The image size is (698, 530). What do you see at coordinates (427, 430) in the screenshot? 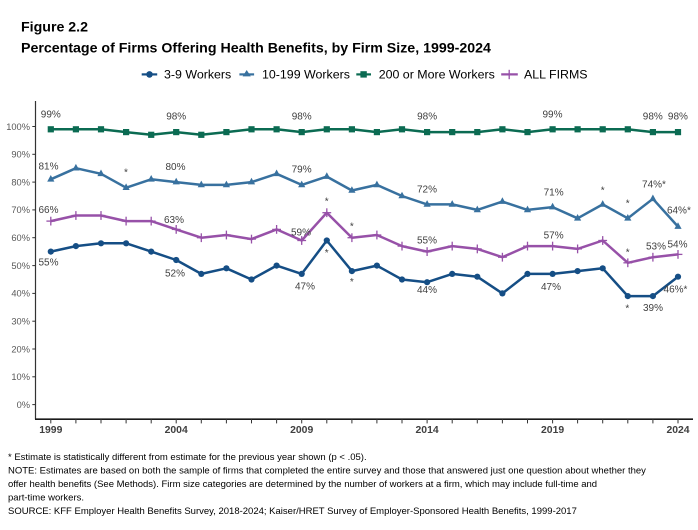
I see `svg-text: 2014` at bounding box center [427, 430].